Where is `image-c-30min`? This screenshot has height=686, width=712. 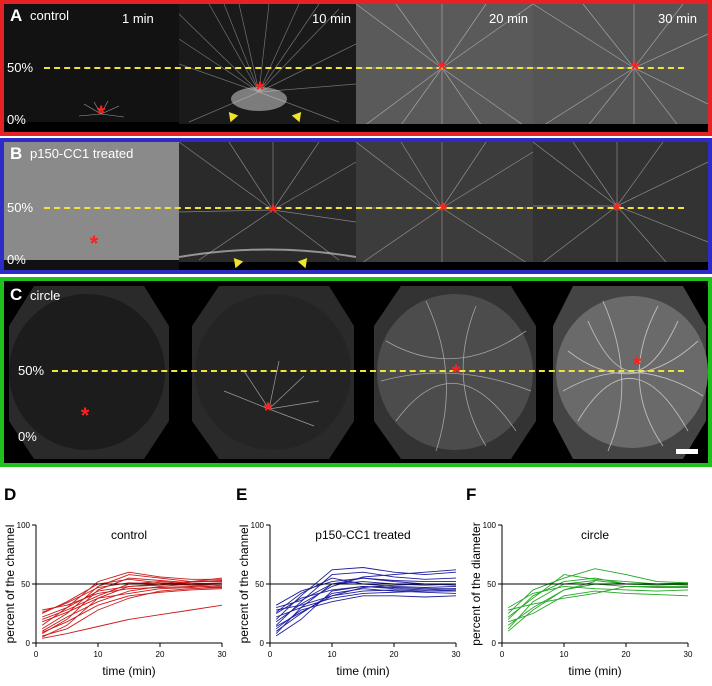
image-c-30min is located at coordinates (628, 372).